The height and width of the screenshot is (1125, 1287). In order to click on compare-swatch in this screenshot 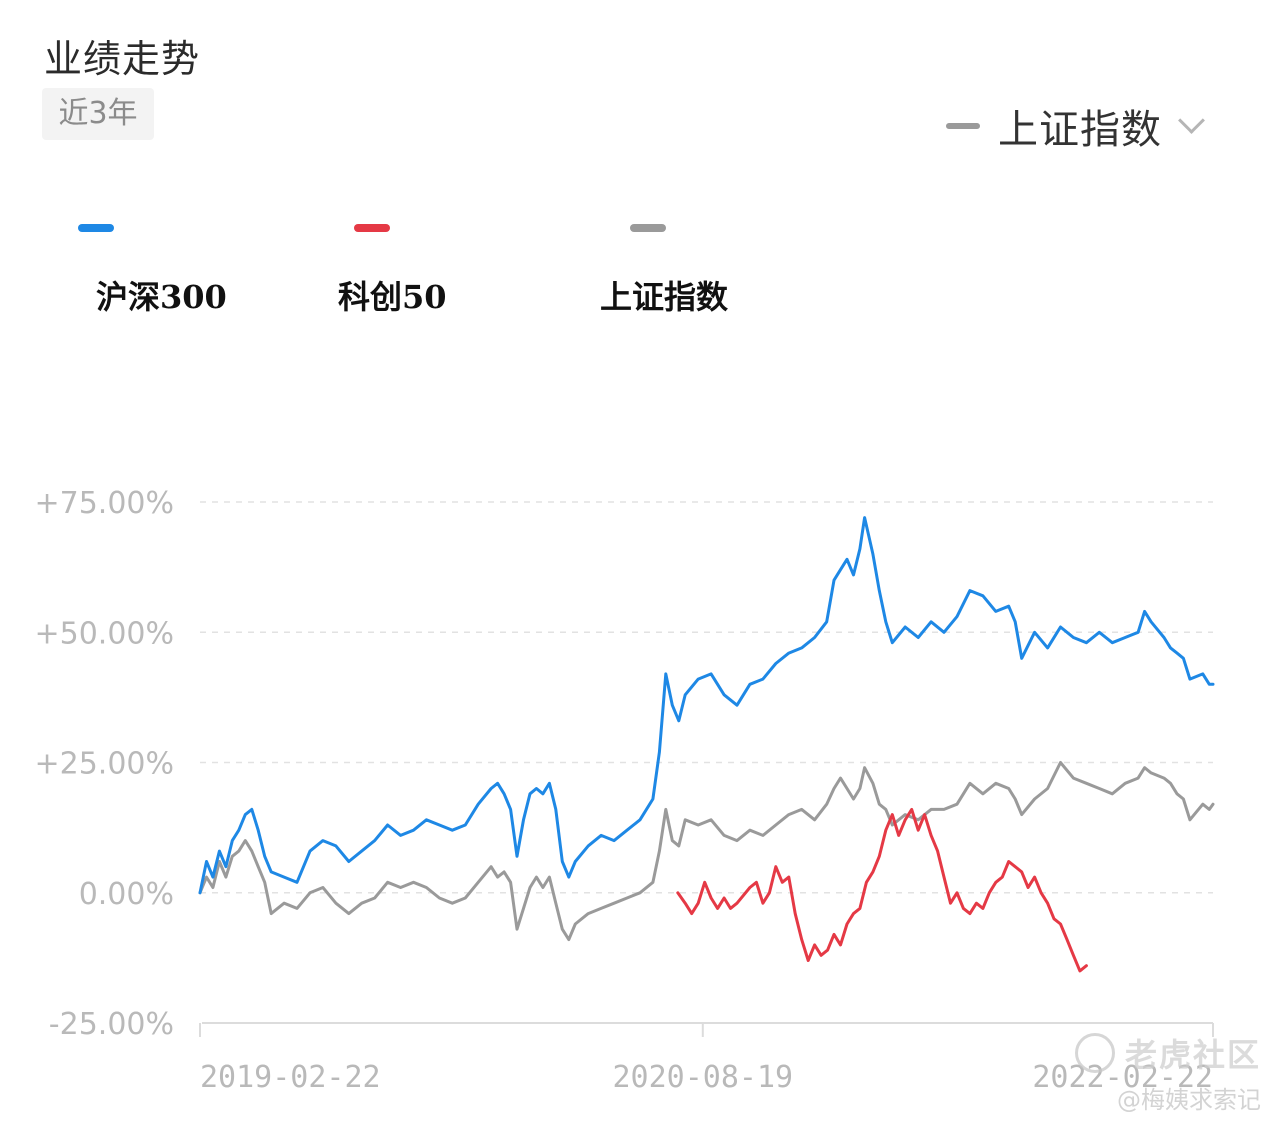, I will do `click(963, 126)`.